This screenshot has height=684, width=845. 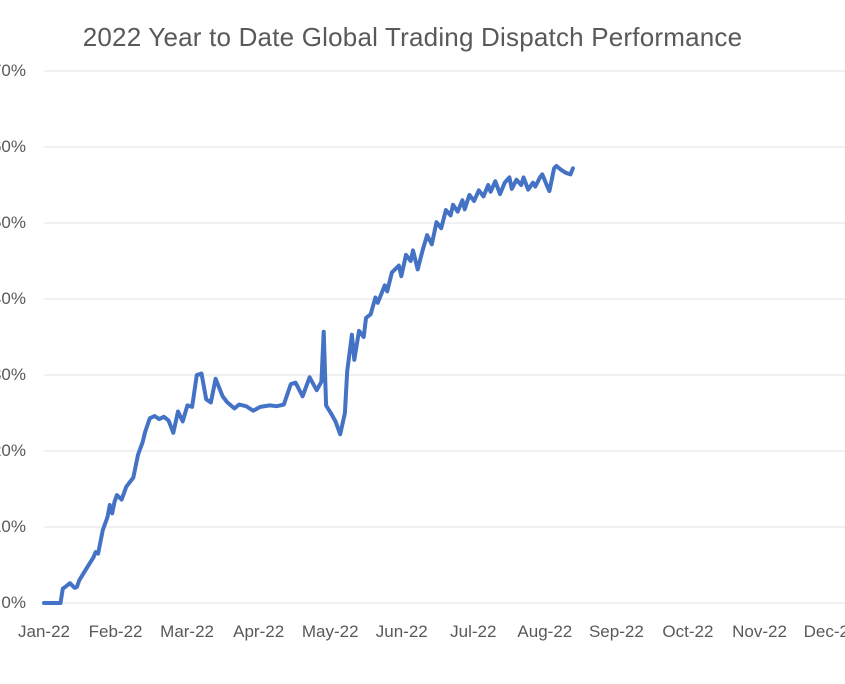 What do you see at coordinates (545, 631) in the screenshot?
I see `x-tick-label: Aug-22` at bounding box center [545, 631].